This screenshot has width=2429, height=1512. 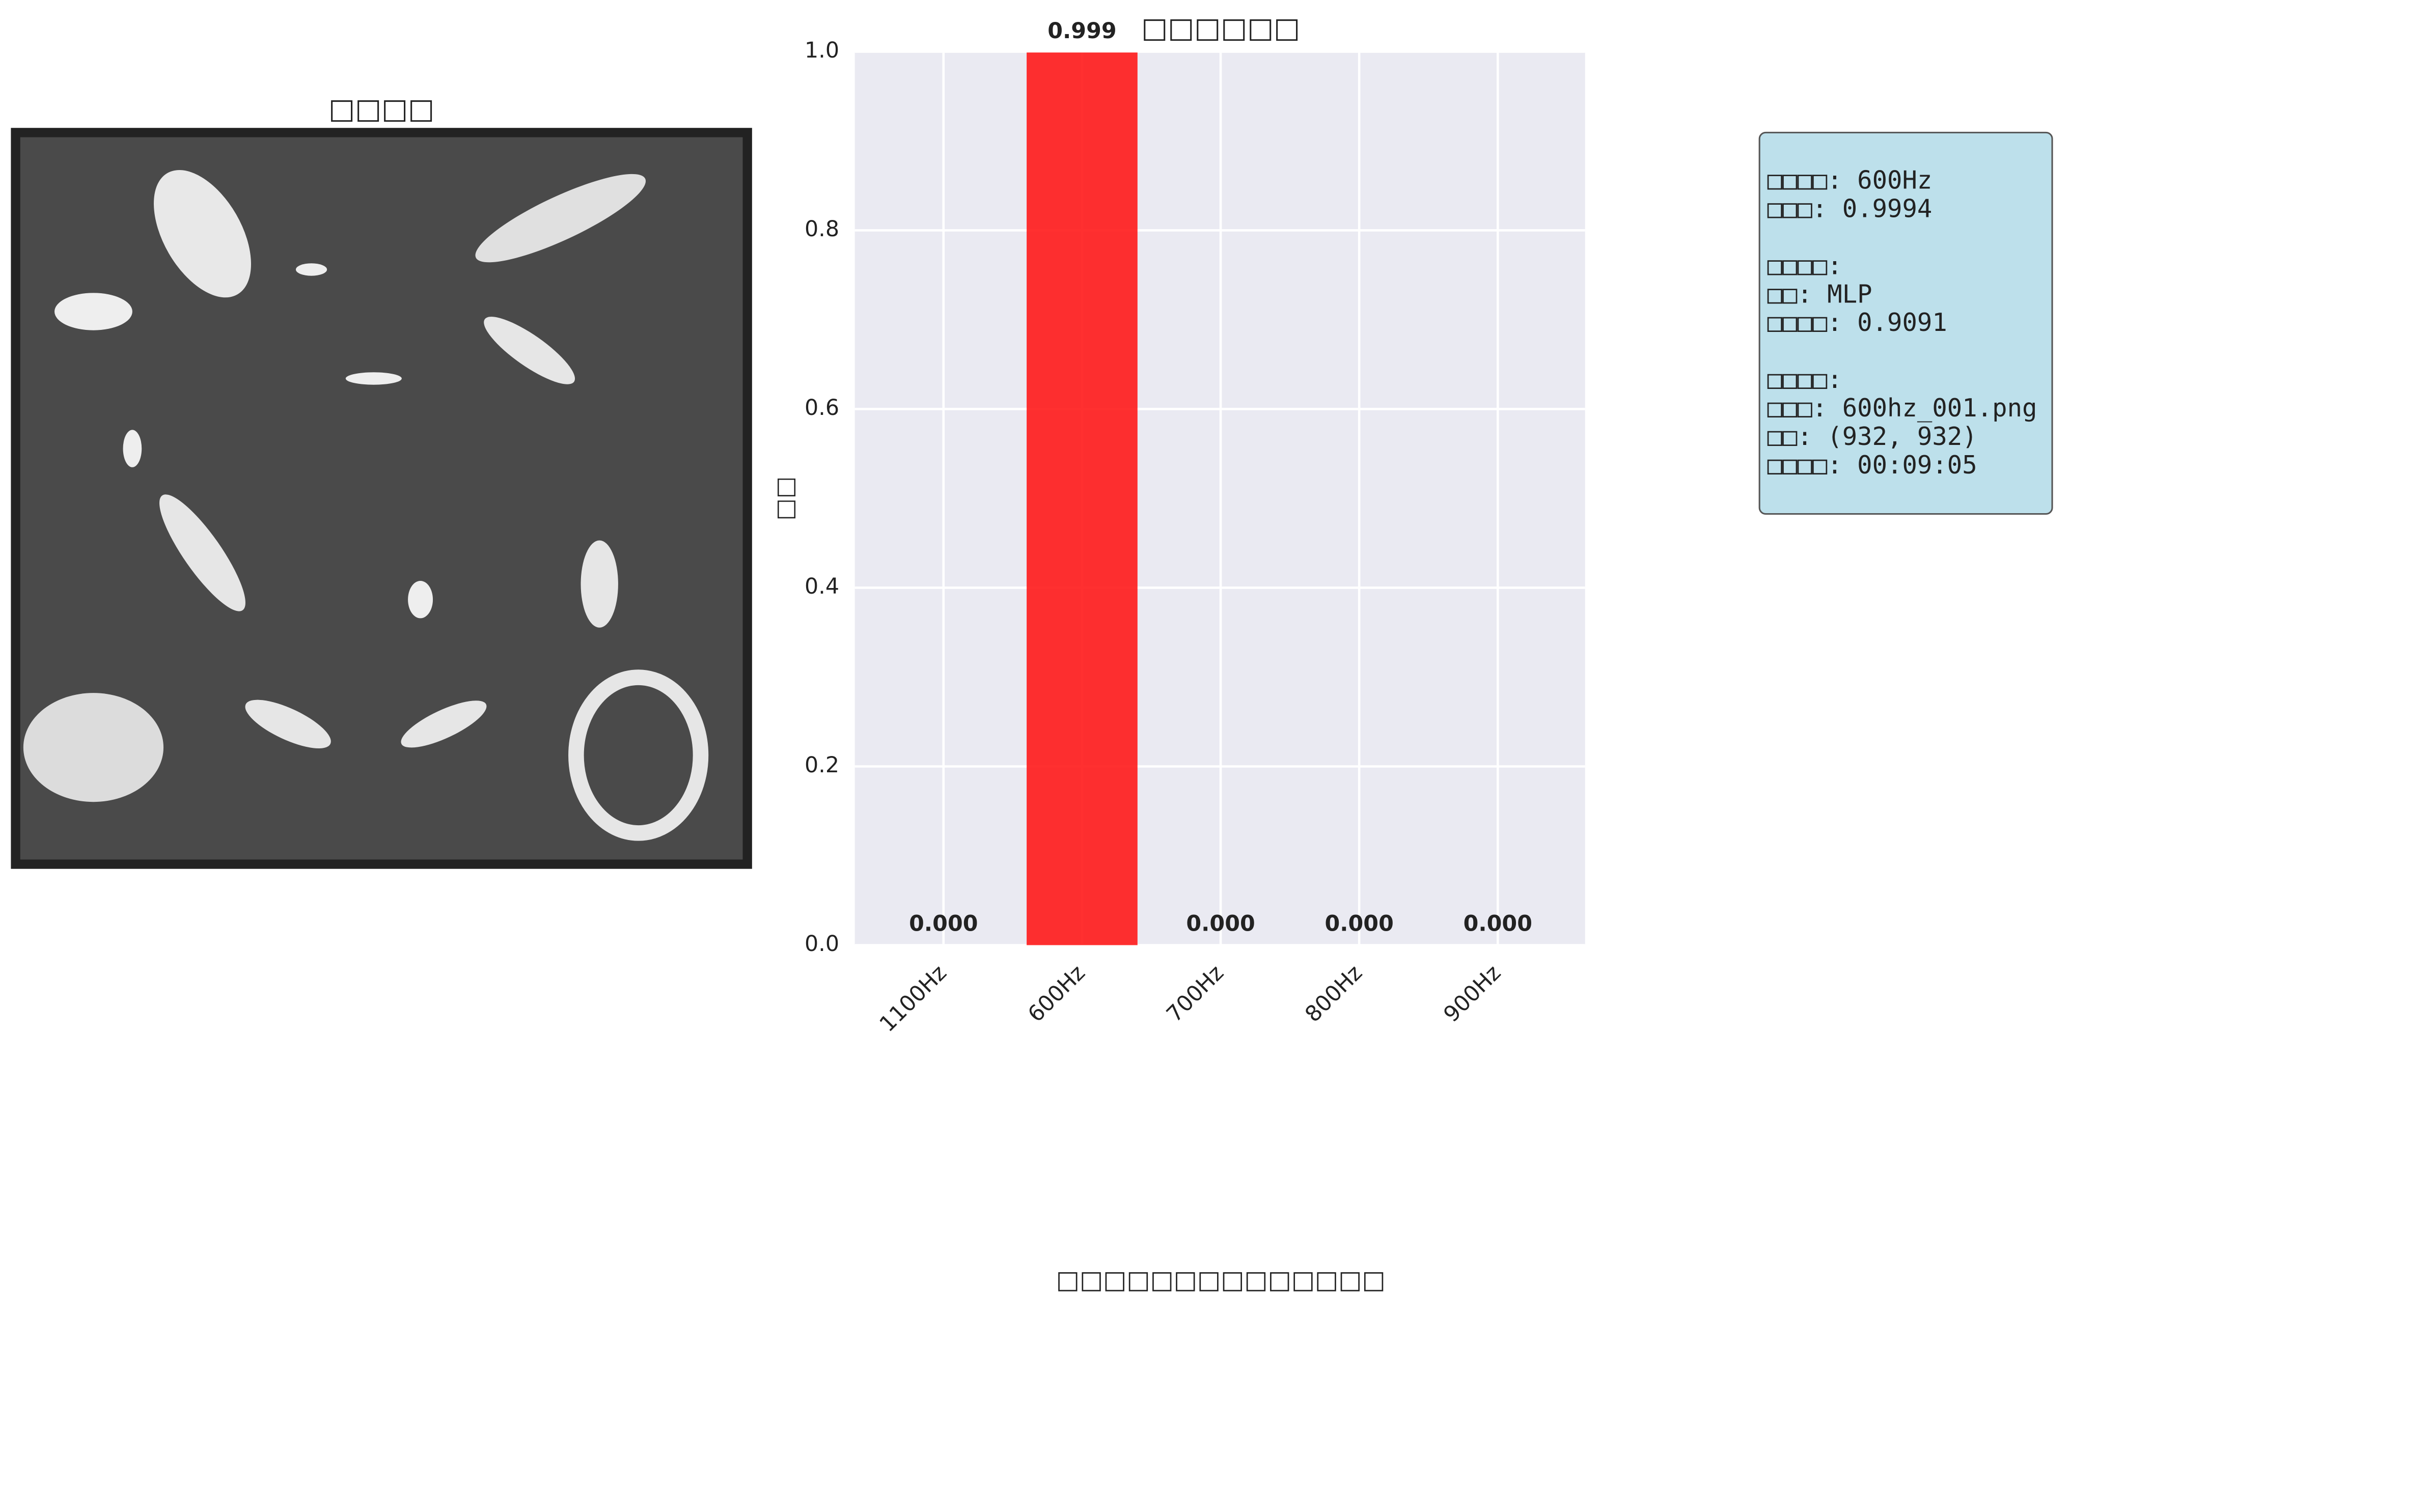 I want to click on value-label: 0.999, so click(x=1081, y=31).